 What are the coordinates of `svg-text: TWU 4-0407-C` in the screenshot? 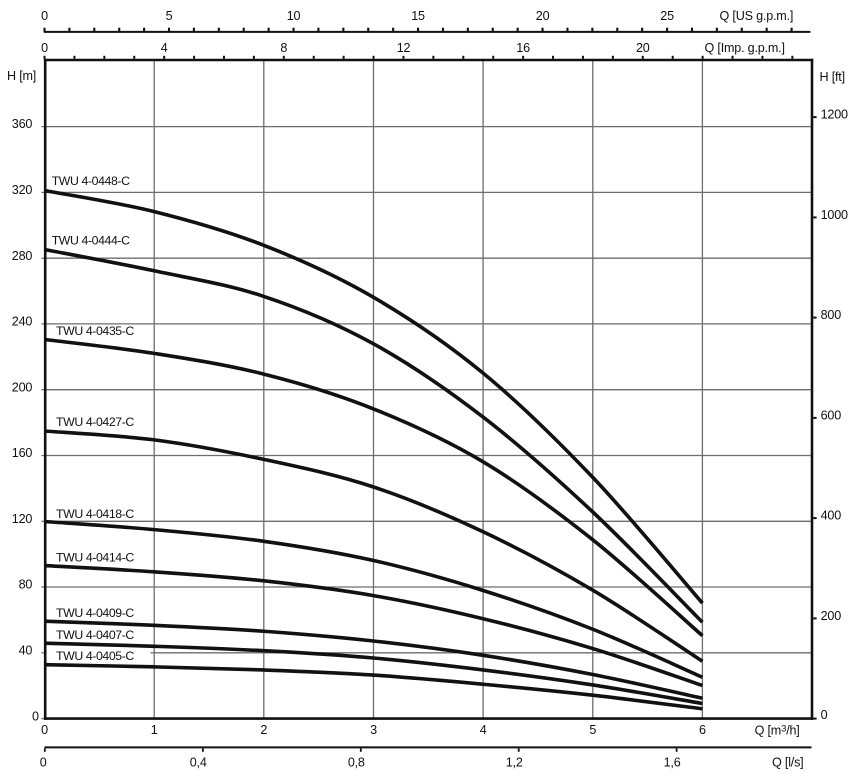 It's located at (95, 635).